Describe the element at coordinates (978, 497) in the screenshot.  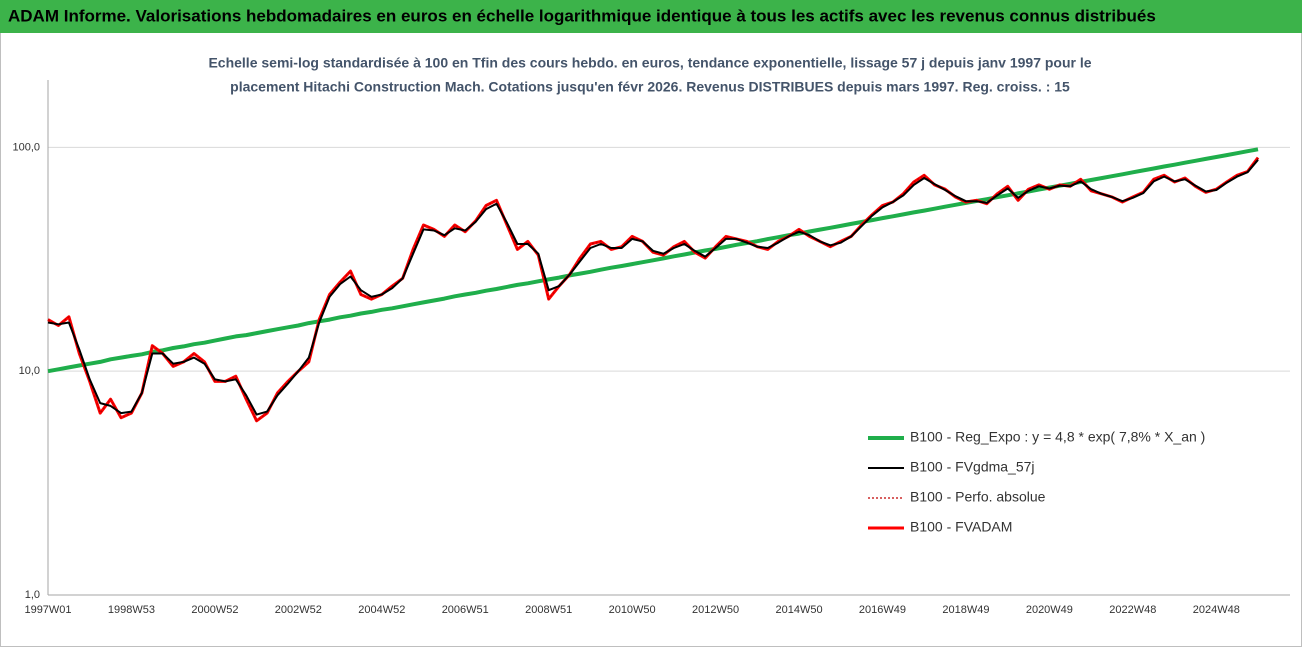
I see `legend-label: B100 - Perfo. absolue` at that location.